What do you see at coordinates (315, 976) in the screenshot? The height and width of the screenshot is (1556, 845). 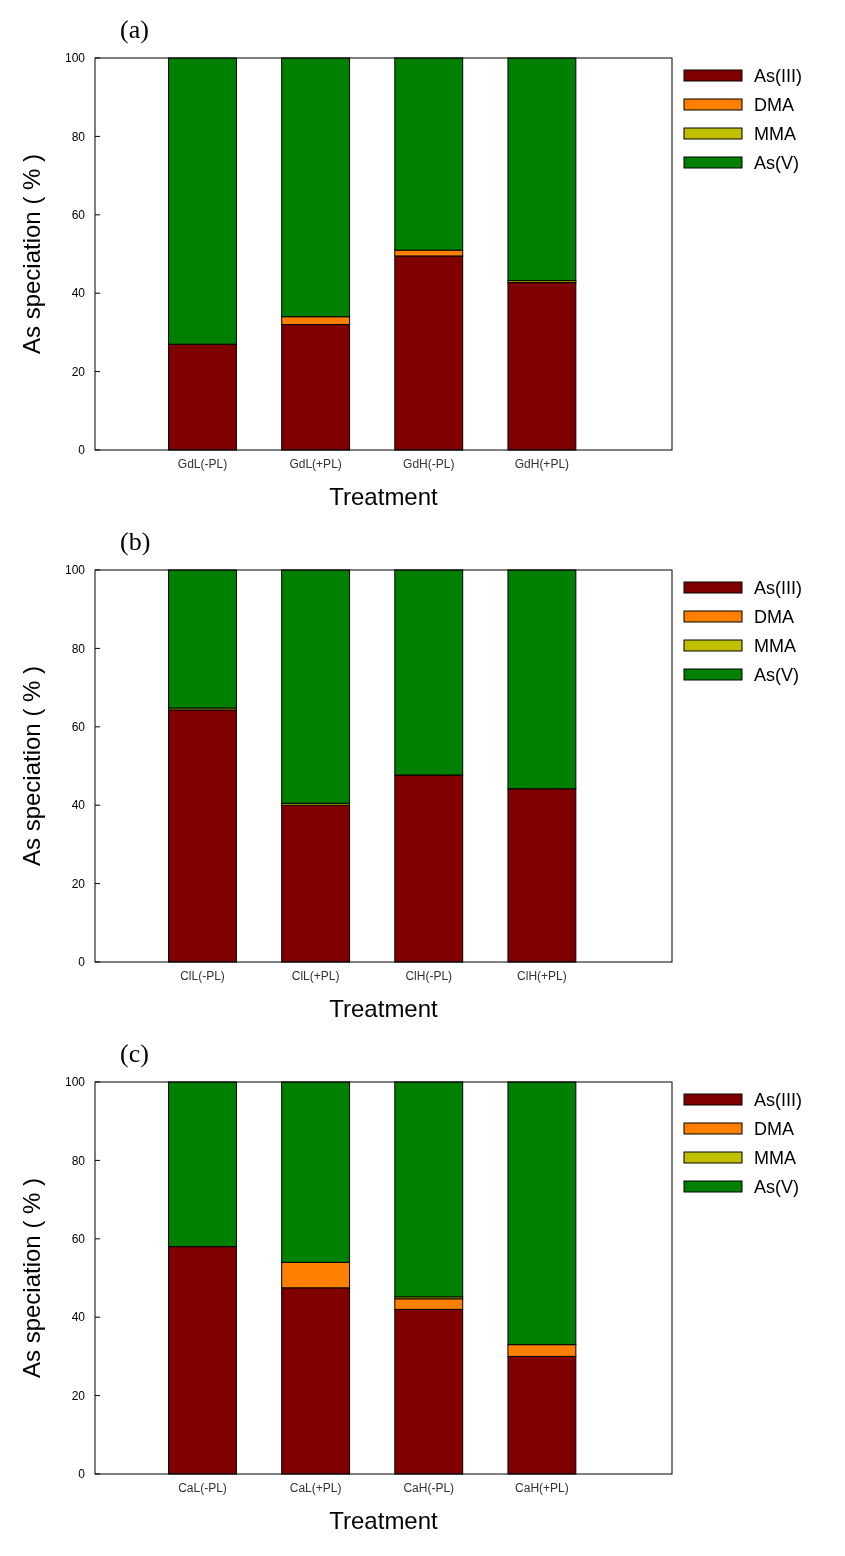 I see `x-tick-label: ClL(+PL)` at bounding box center [315, 976].